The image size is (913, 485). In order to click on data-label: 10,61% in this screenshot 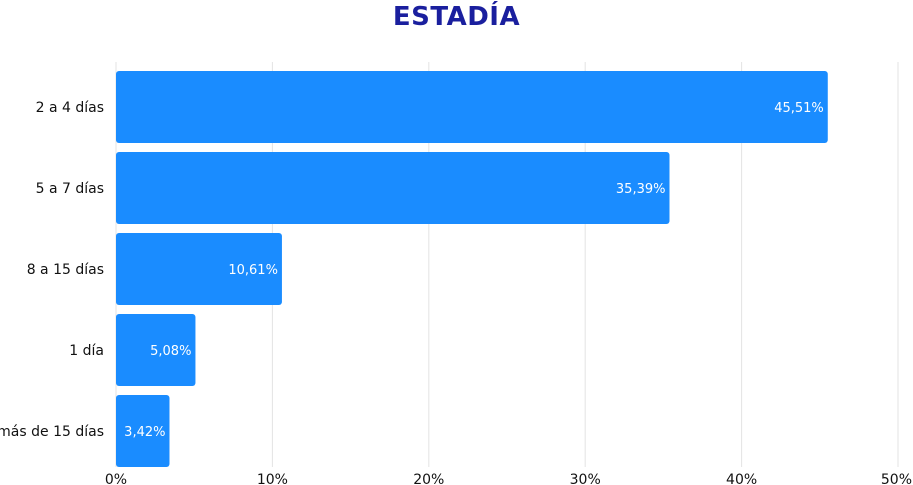, I will do `click(253, 270)`.